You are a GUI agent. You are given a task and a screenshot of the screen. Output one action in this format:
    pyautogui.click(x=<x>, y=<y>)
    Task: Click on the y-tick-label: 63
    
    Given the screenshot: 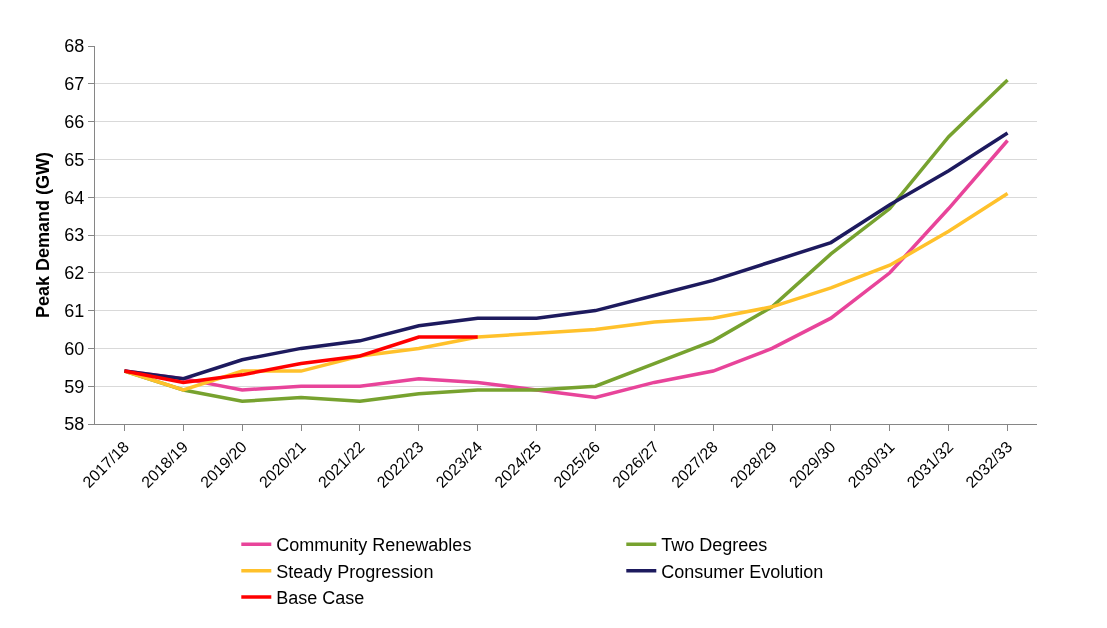 What is the action you would take?
    pyautogui.click(x=74, y=235)
    